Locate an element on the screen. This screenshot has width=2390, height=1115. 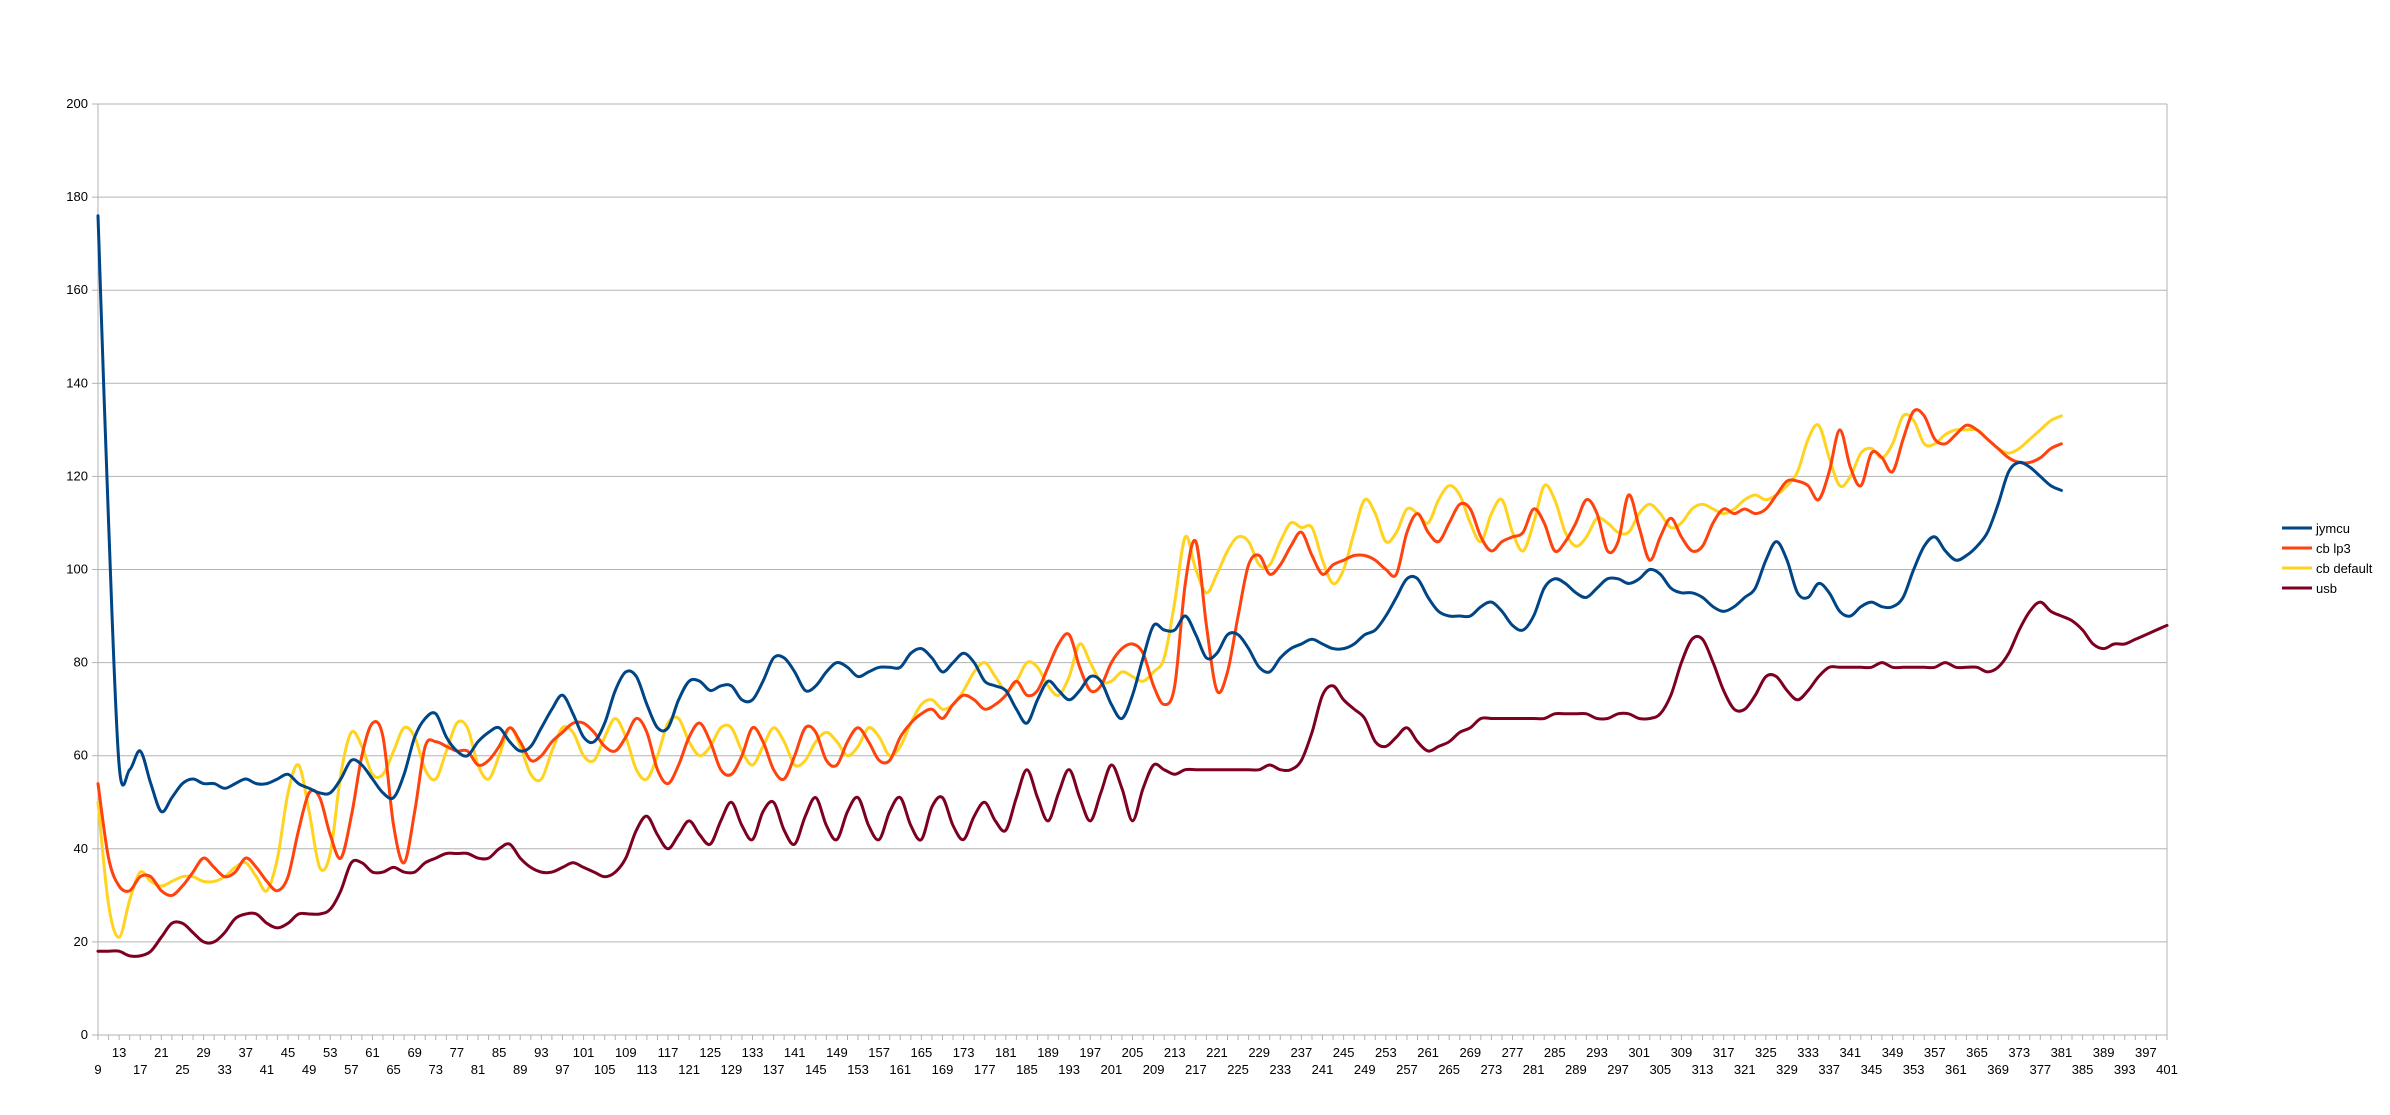
y-tick-label: 60 is located at coordinates (81, 755).